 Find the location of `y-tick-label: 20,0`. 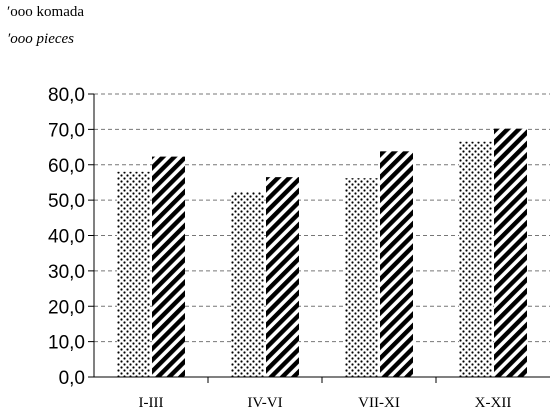

y-tick-label: 20,0 is located at coordinates (66, 307).